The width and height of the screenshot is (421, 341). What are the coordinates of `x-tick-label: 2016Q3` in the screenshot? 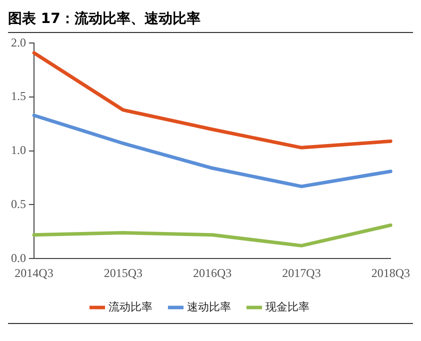 It's located at (212, 273).